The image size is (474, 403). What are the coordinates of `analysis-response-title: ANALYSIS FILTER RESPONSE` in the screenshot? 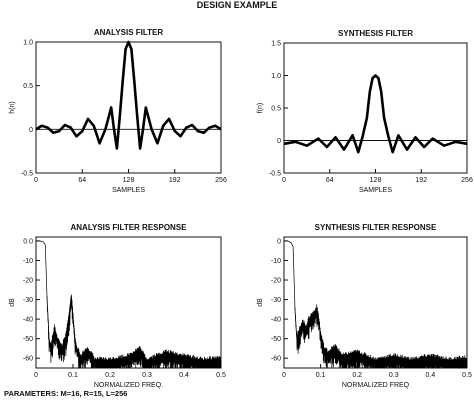 It's located at (128, 227).